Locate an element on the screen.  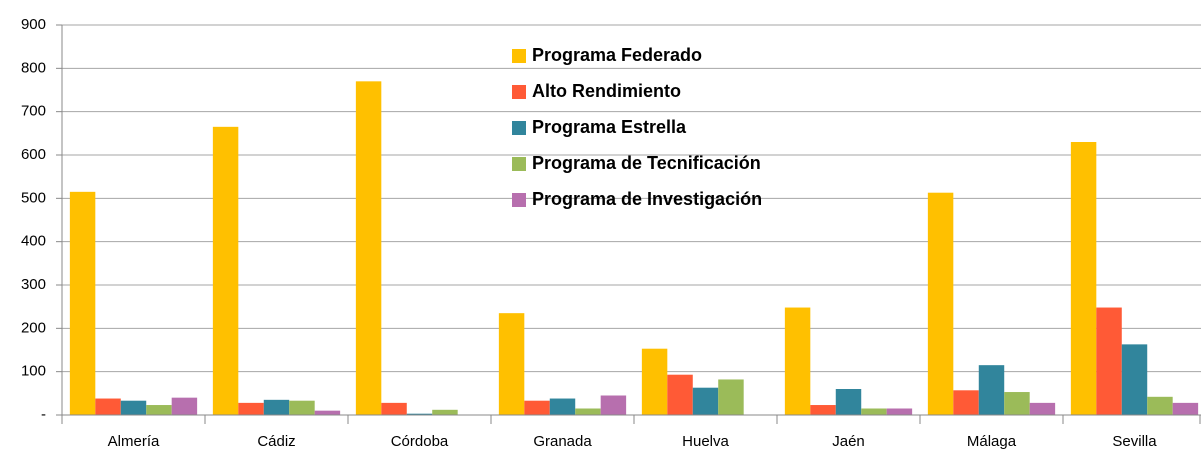
y-tick-label: 700 is located at coordinates (33, 111).